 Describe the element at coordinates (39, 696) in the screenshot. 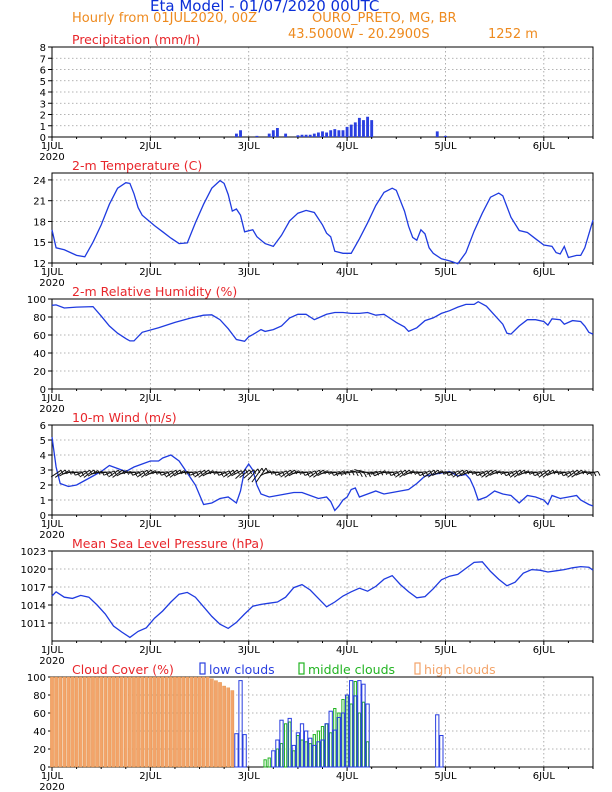

I see `y-tick-label: 80` at that location.